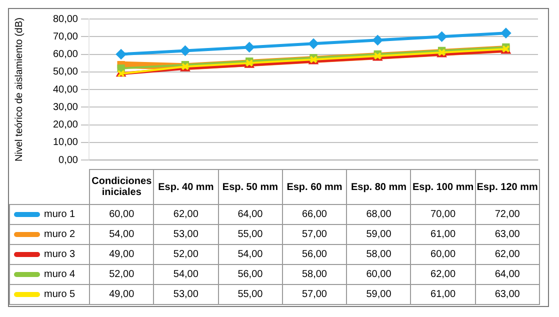  I want to click on y-axis-title: Nivel teórico de aislamiento (dB), so click(19, 90).